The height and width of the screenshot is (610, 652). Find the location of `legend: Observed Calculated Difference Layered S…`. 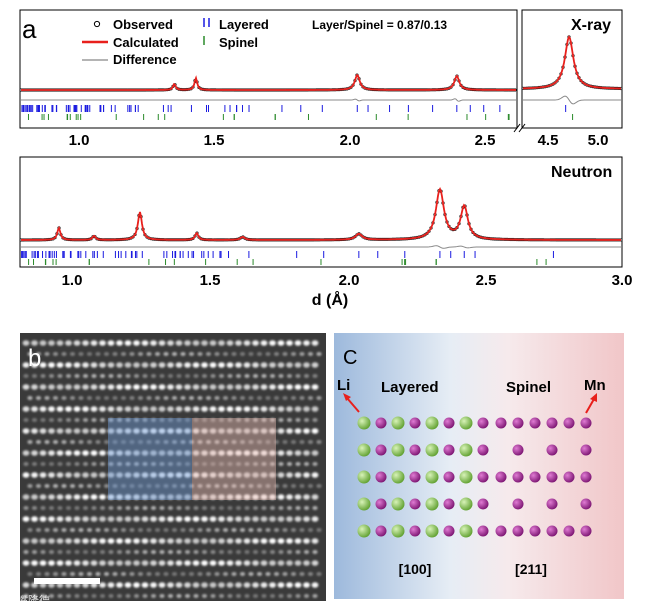

legend: Observed Calculated Difference Layered S… is located at coordinates (175, 42).